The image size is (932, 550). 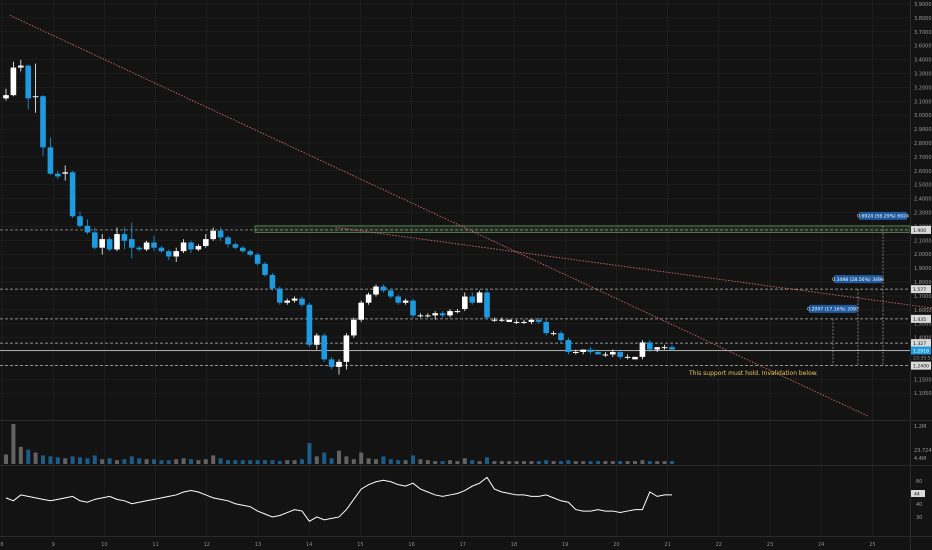 I want to click on time-tick-label: 15, so click(x=360, y=545).